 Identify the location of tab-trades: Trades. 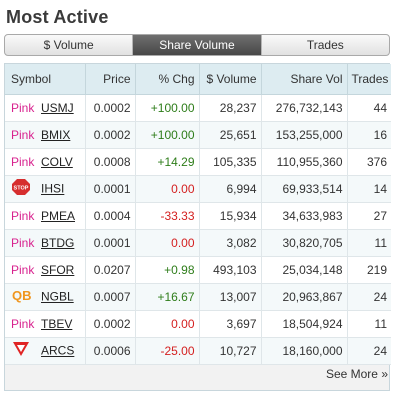
(325, 45).